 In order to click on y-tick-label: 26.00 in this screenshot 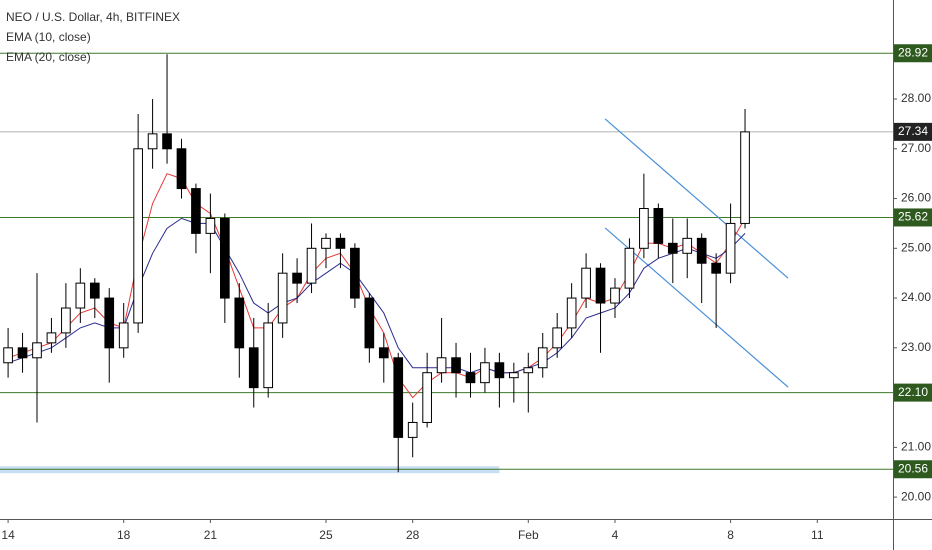, I will do `click(916, 198)`.